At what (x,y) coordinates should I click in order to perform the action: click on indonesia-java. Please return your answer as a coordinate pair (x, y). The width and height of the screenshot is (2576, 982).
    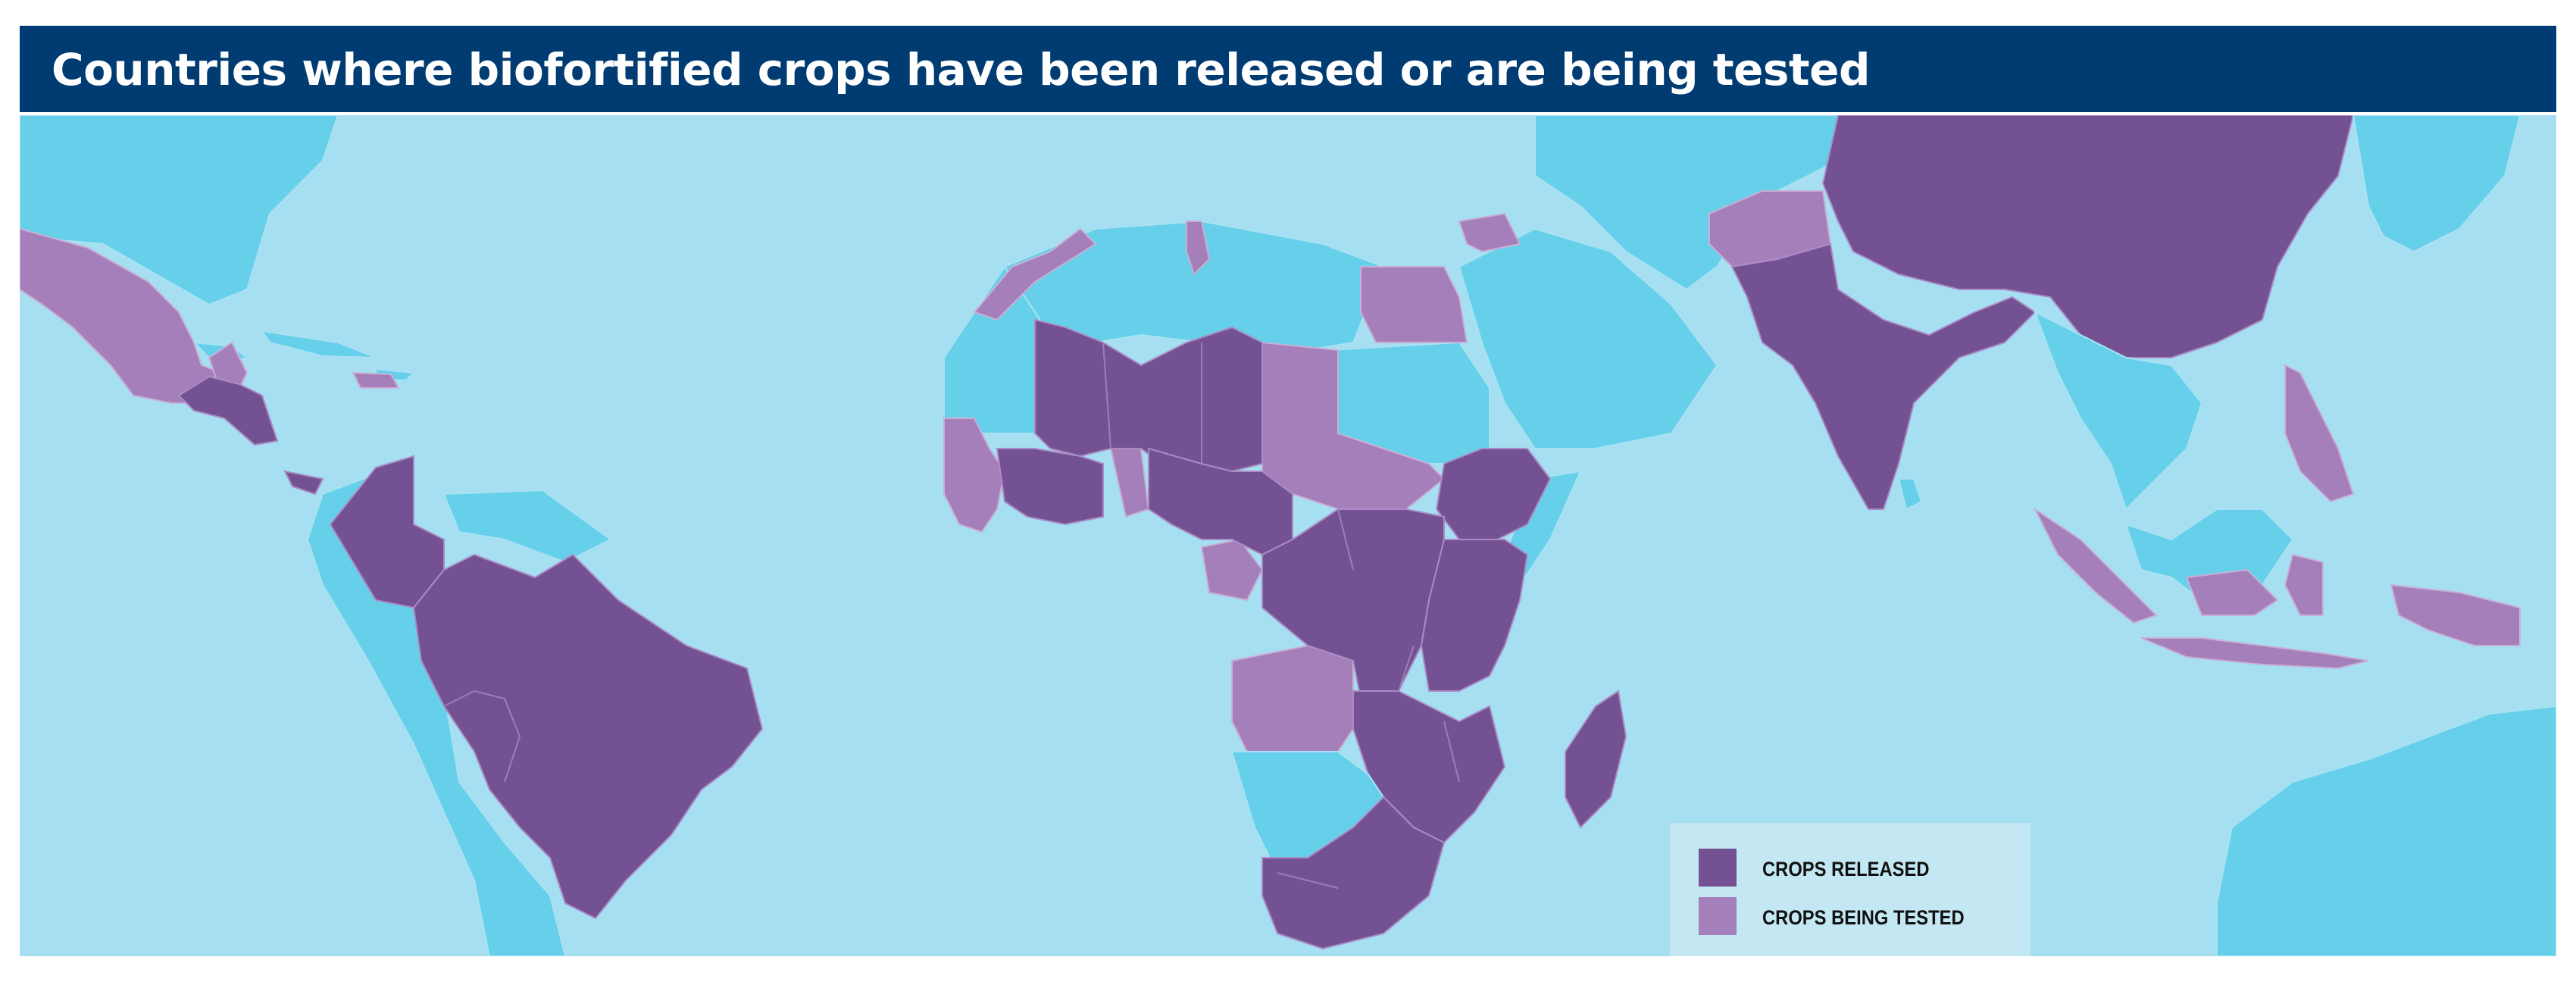
    Looking at the image, I should click on (2254, 654).